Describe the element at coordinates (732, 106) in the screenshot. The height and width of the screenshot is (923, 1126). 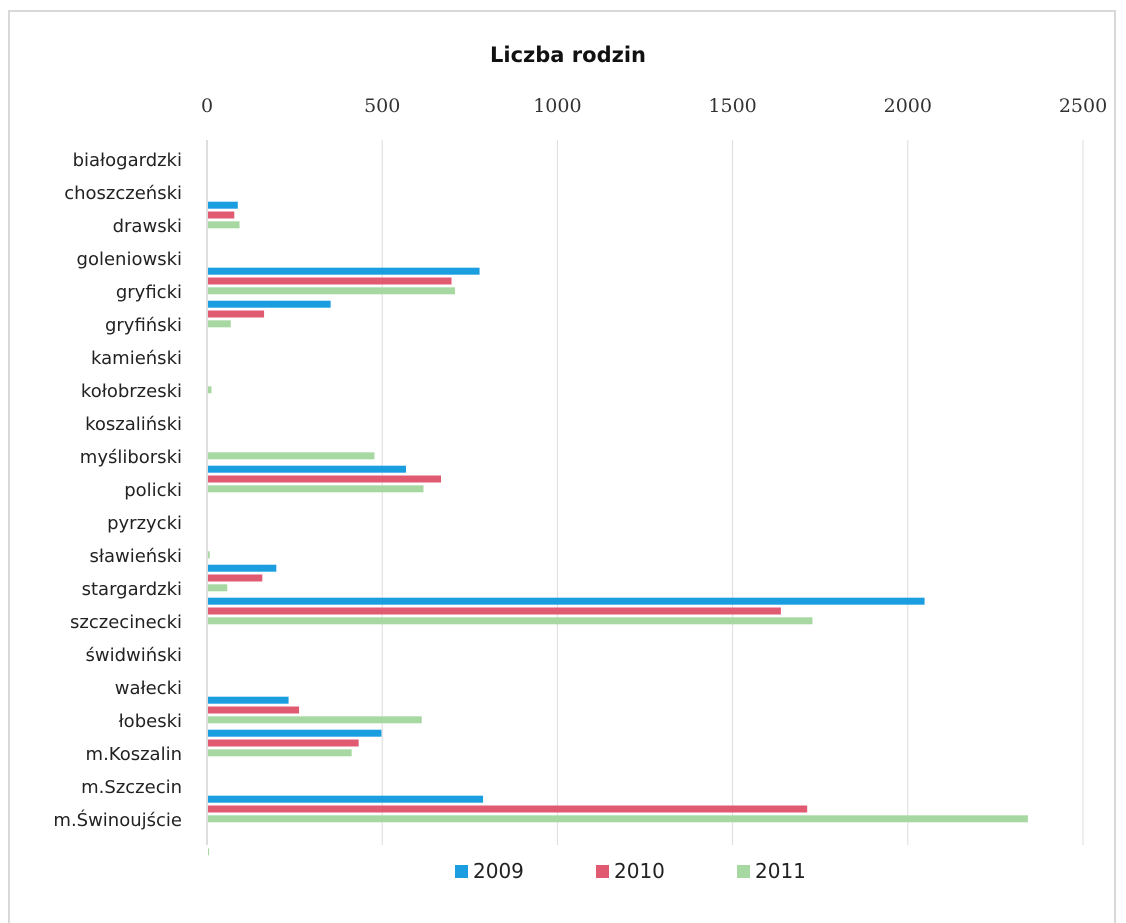
I see `x-tick-label: 1500` at that location.